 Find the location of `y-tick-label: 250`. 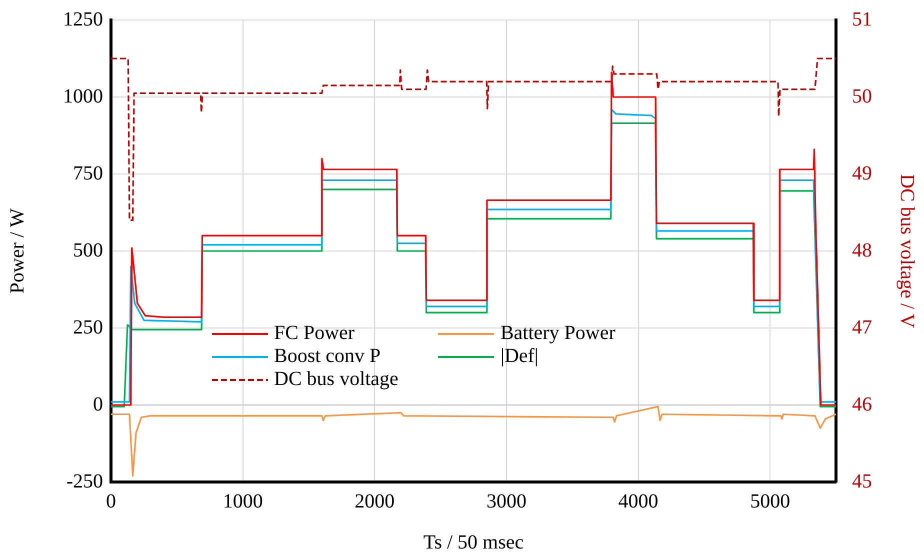

y-tick-label: 250 is located at coordinates (88, 327).